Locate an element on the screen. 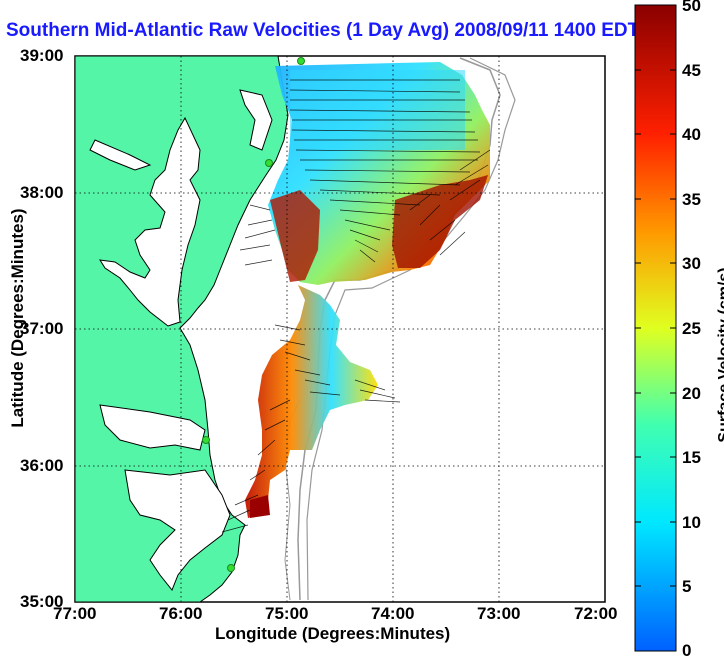 The height and width of the screenshot is (661, 724). colorbar-tick-label: 5 is located at coordinates (687, 586).